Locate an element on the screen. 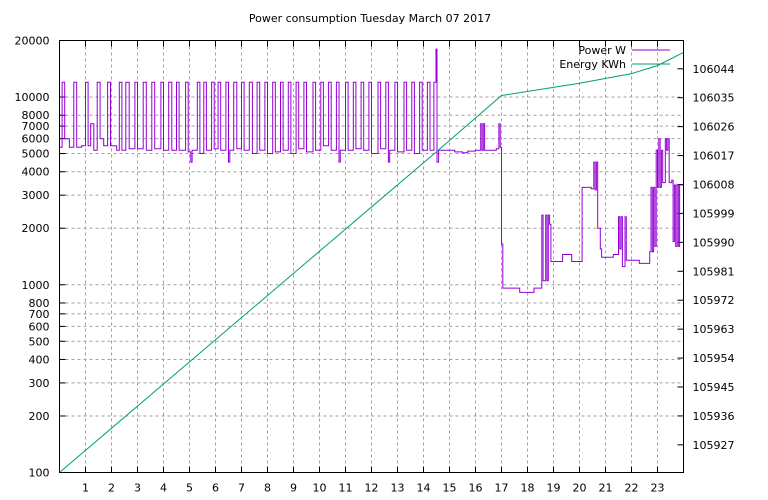  x-tick-label: 6 is located at coordinates (215, 488).